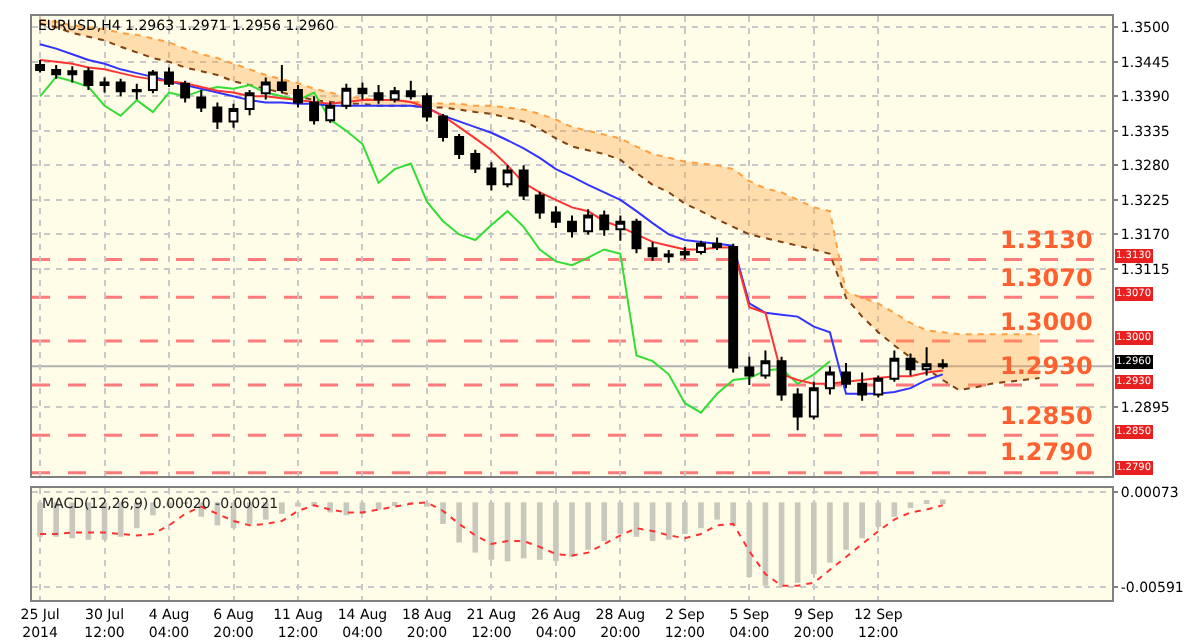 Image resolution: width=1200 pixels, height=640 pixels. I want to click on line-series, so click(491, 544).